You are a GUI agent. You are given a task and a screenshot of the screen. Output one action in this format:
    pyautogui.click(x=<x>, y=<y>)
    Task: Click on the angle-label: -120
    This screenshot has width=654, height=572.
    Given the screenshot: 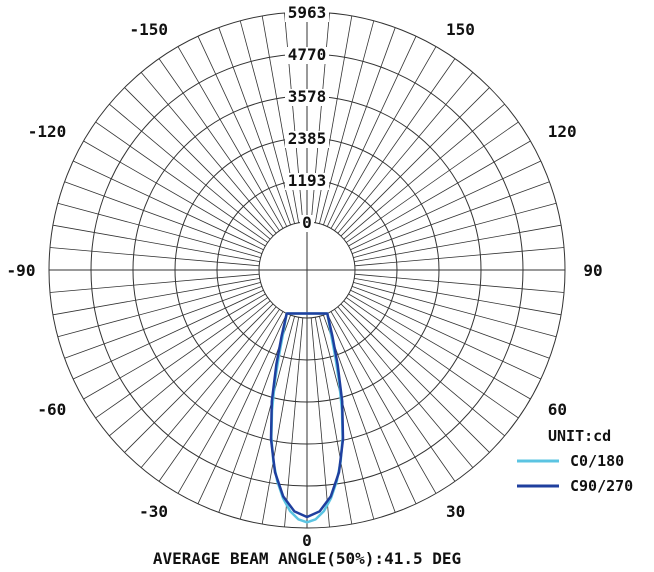 What is the action you would take?
    pyautogui.click(x=47, y=131)
    